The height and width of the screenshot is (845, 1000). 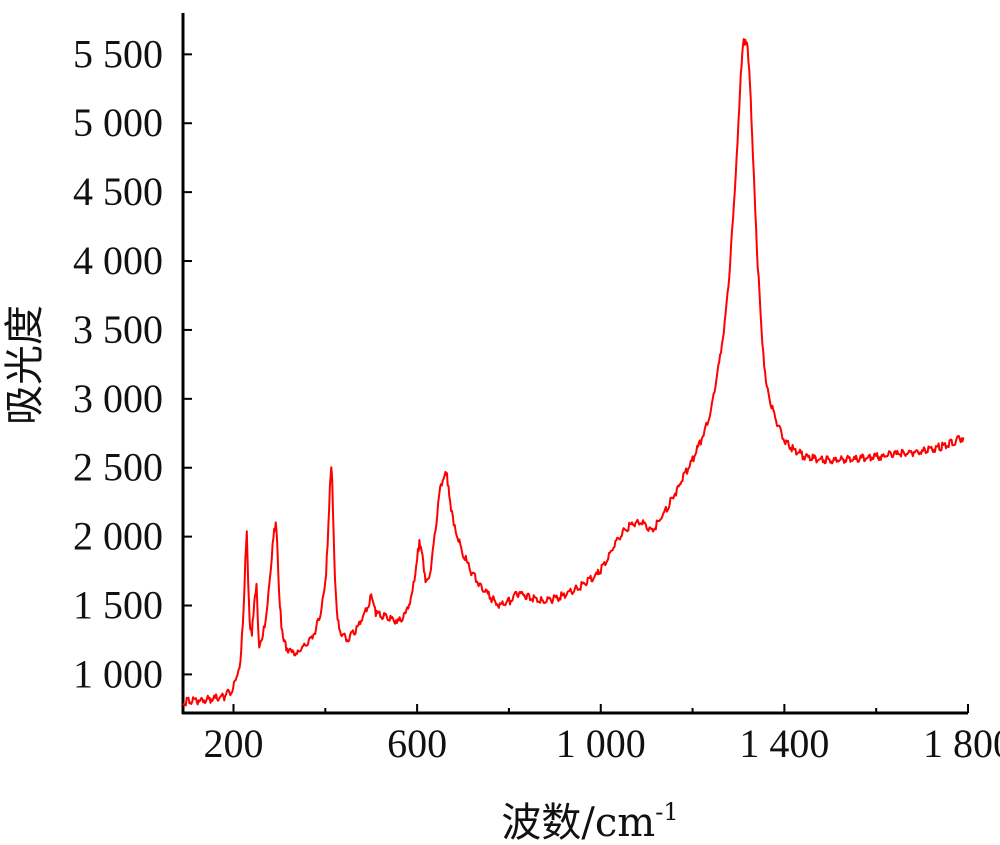 I want to click on x-tick-labels: 200 600 1 000 1 400 1 800, so click(x=601, y=743).